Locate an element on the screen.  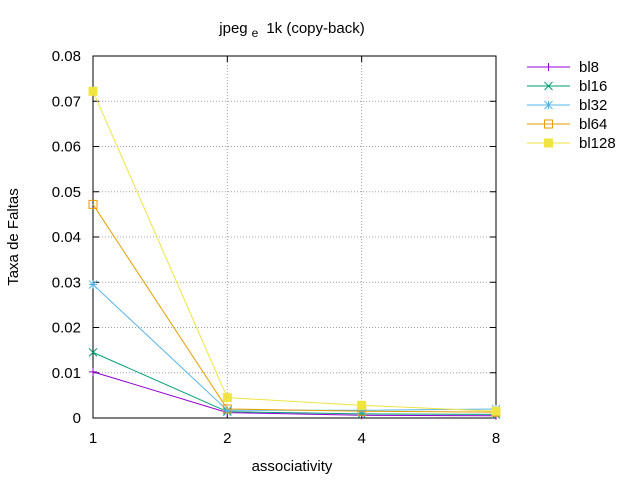
series-line-bl16 is located at coordinates (294, 383).